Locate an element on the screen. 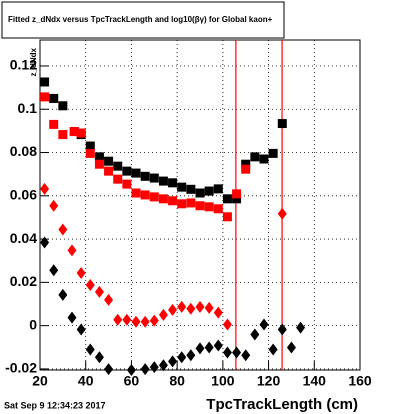 Image resolution: width=400 pixels, height=414 pixels. footer-date: Sat Sep 9 12:34:23 2017 is located at coordinates (55, 405).